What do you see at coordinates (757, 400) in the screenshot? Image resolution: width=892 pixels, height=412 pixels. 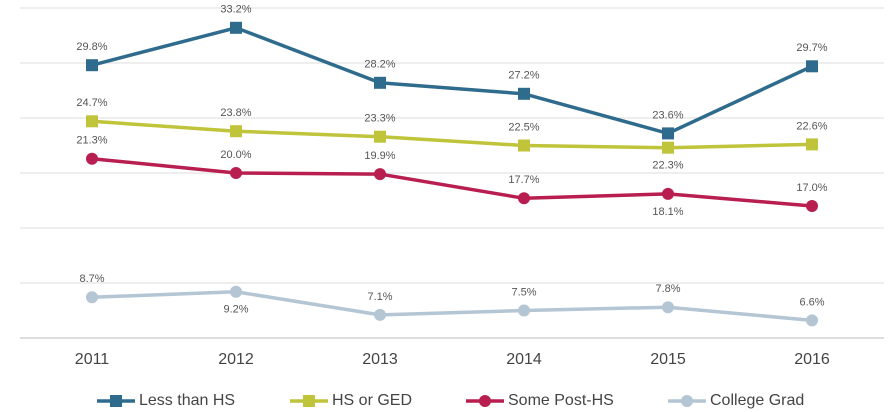 I see `legend-label: College Grad` at bounding box center [757, 400].